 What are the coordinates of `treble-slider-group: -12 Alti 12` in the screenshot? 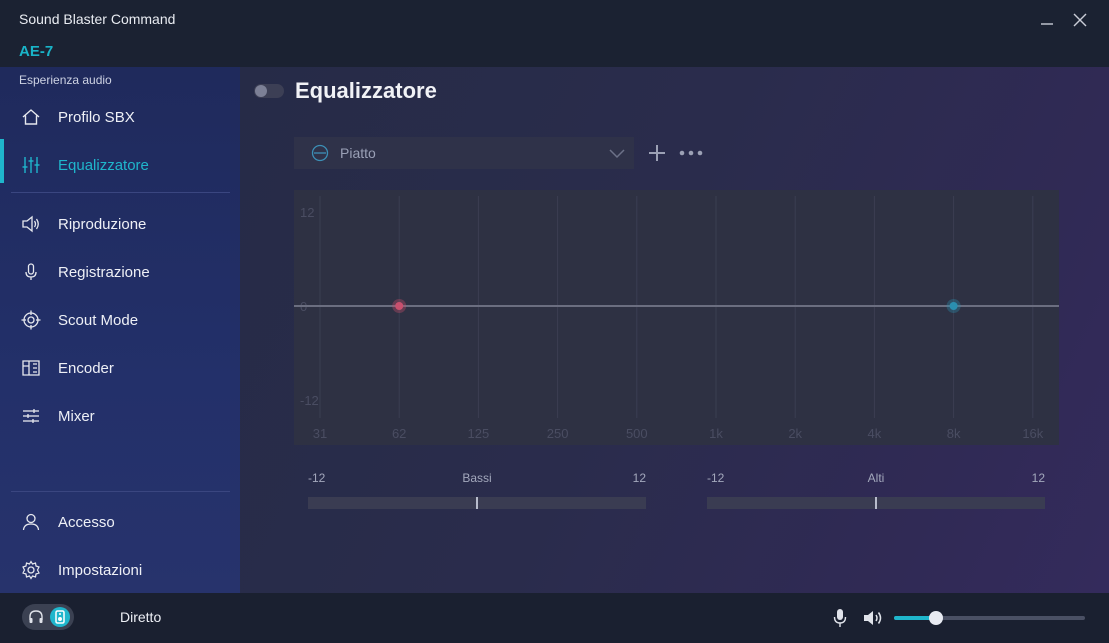 It's located at (876, 491).